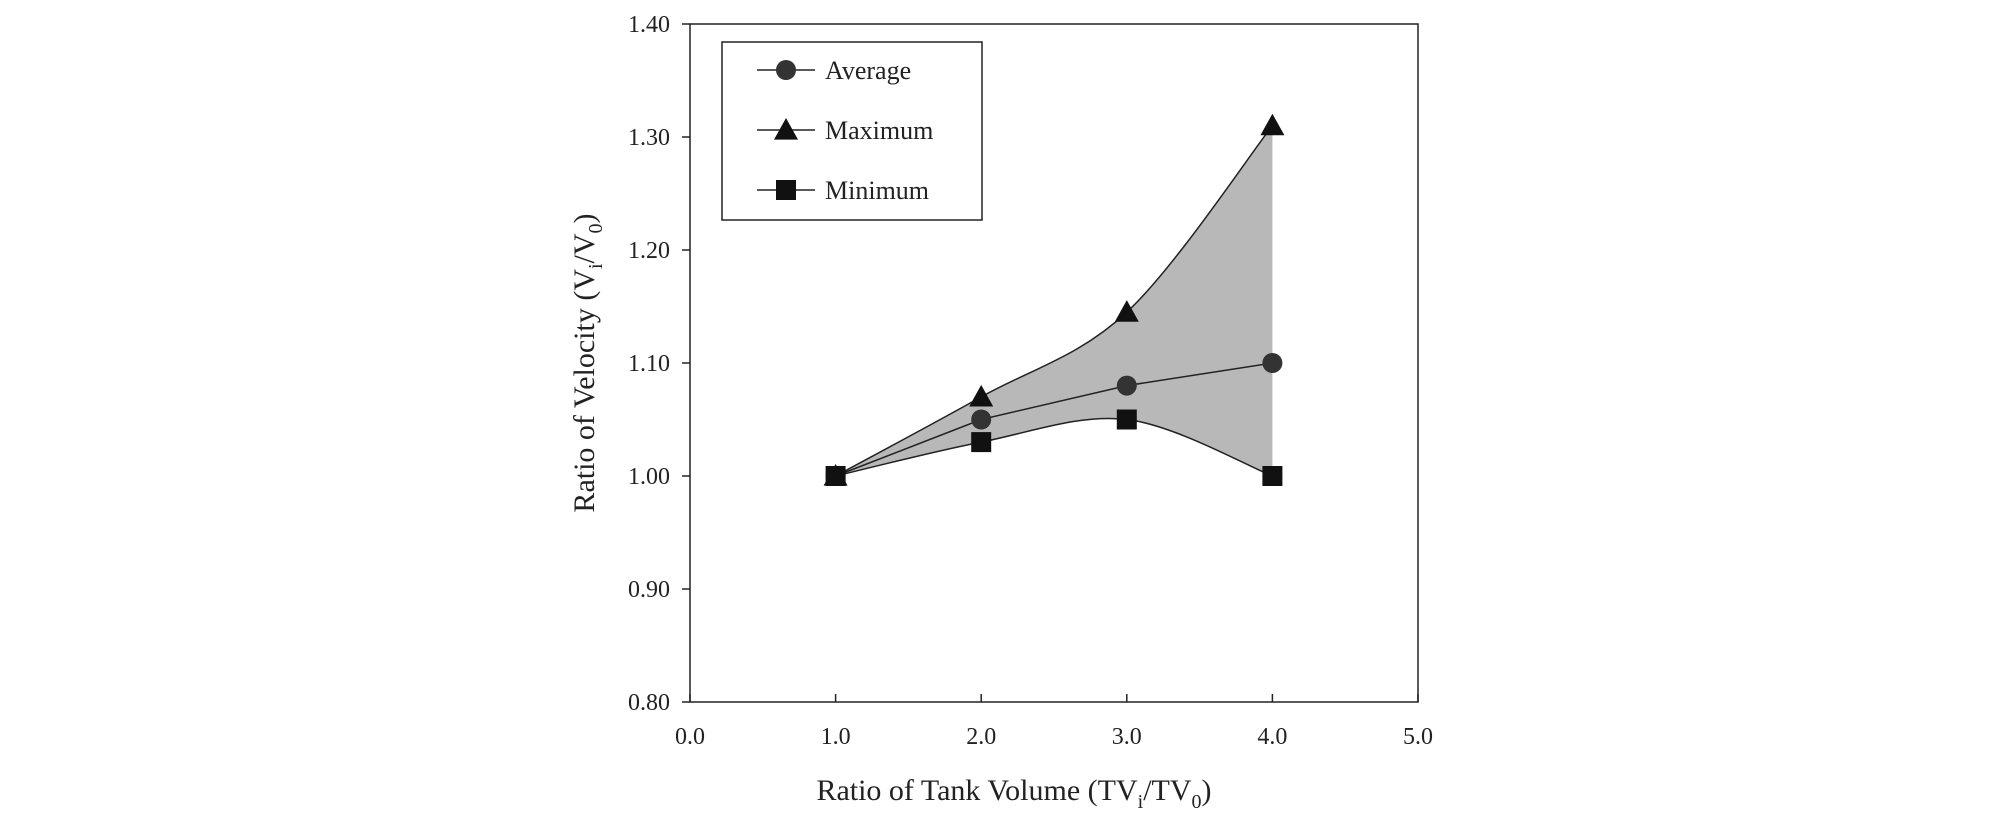 The height and width of the screenshot is (828, 2008). What do you see at coordinates (836, 737) in the screenshot?
I see `x-tick-label: 1.0` at bounding box center [836, 737].